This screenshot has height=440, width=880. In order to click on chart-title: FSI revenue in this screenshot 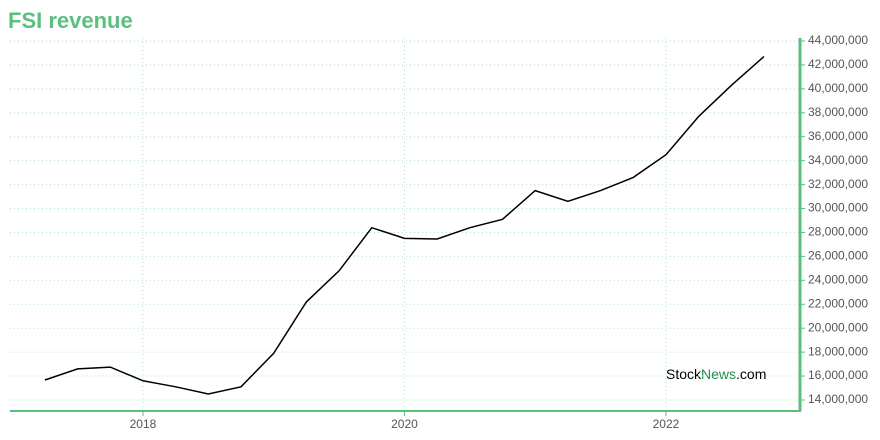, I will do `click(70, 20)`.